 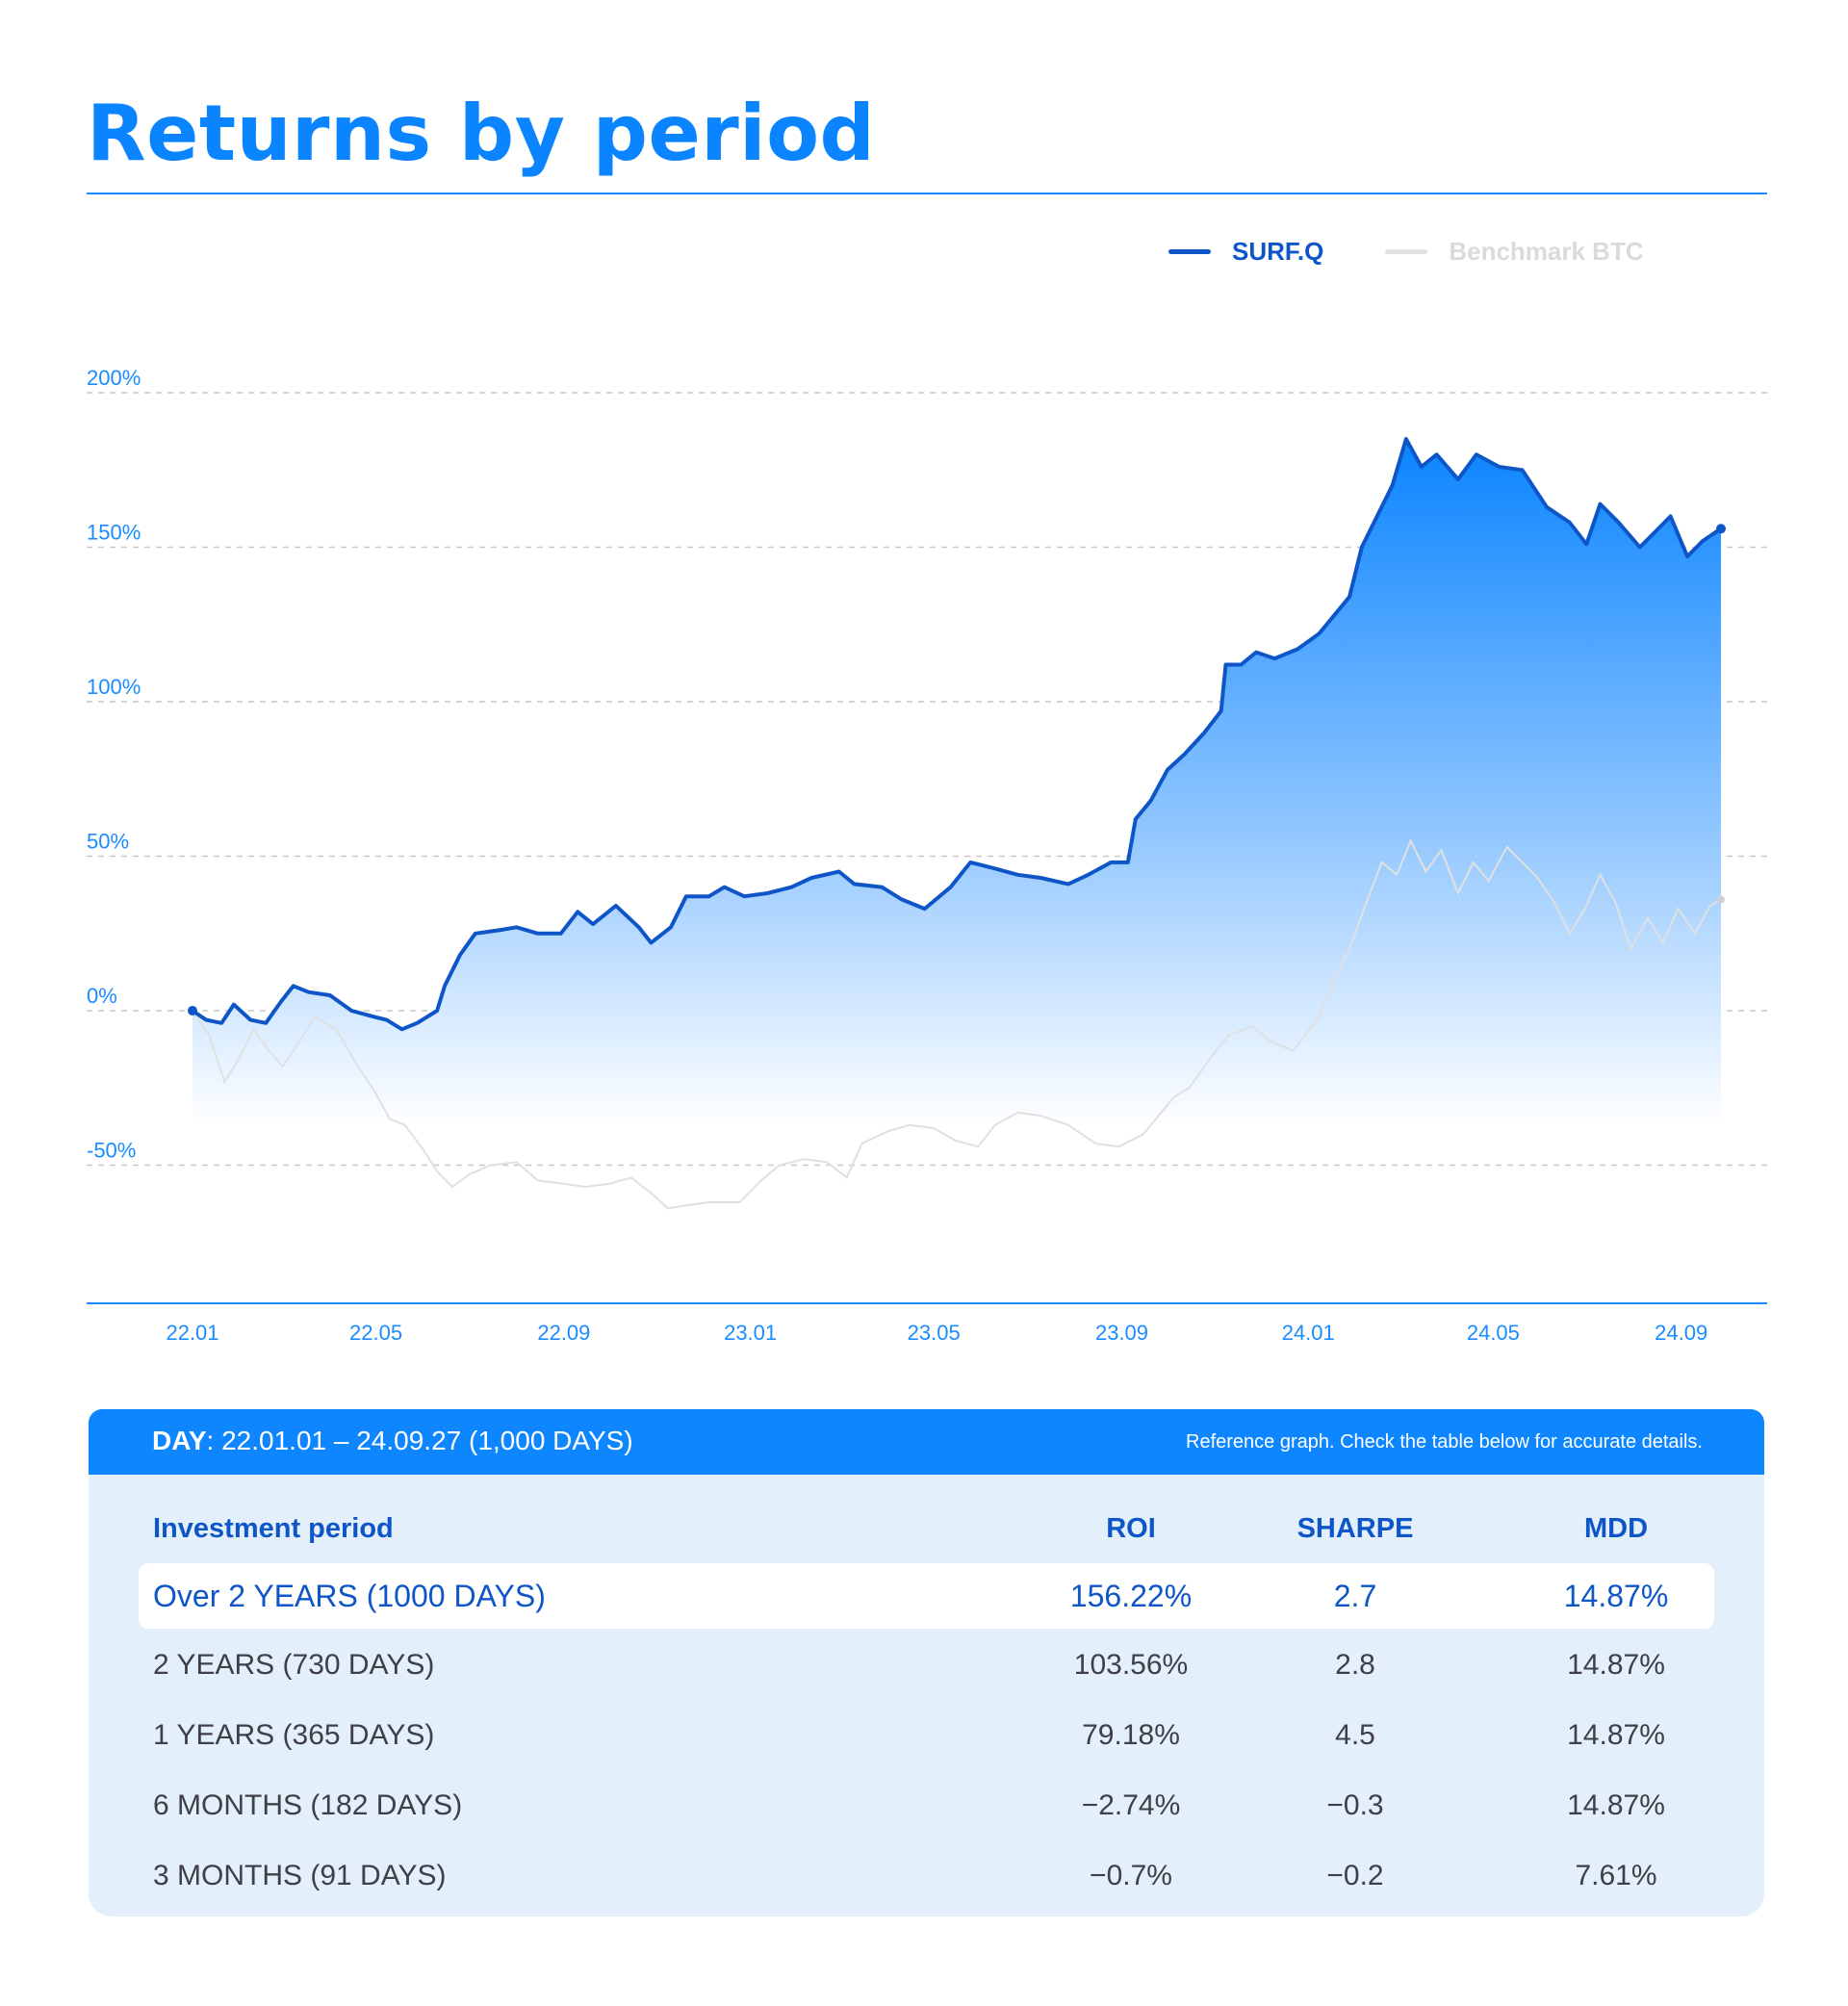 I want to click on row-sharpe: −0.3, so click(x=1355, y=1805).